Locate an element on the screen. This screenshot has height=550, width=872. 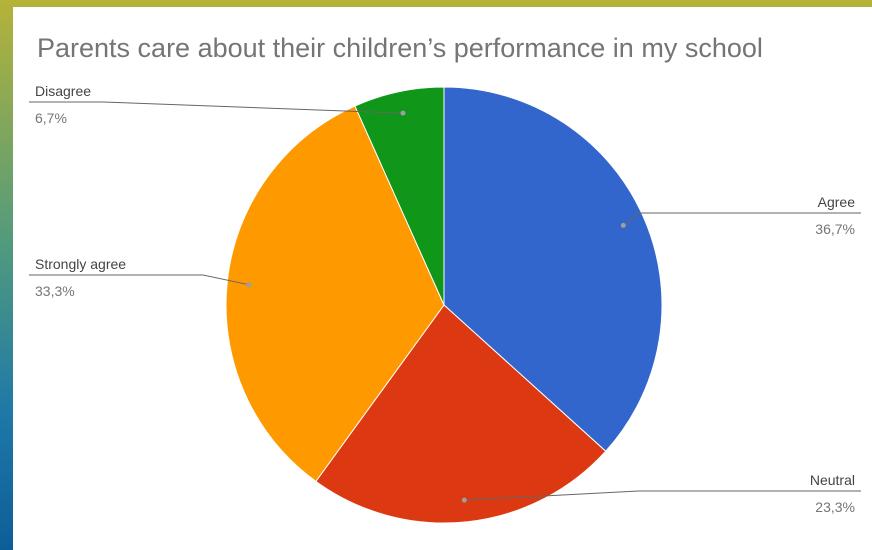
slice-label-agree: Agree is located at coordinates (837, 202).